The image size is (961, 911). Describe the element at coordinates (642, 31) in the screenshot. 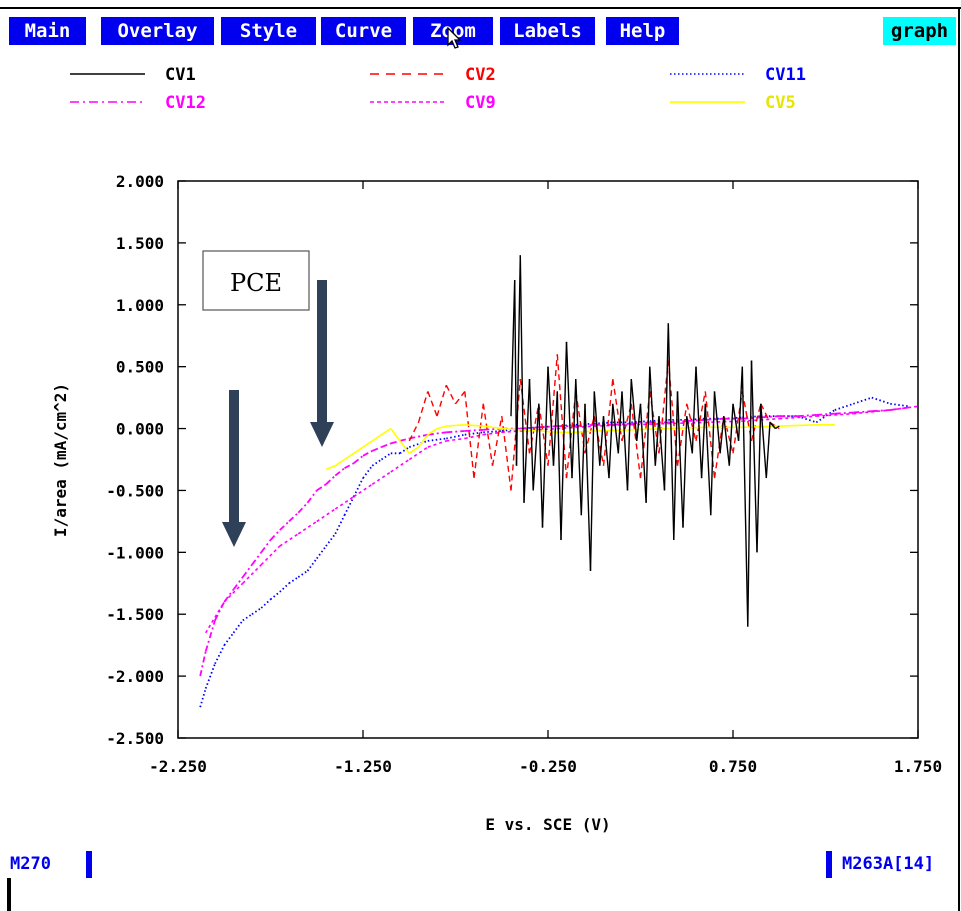

I see `menu-help-button: Help` at that location.